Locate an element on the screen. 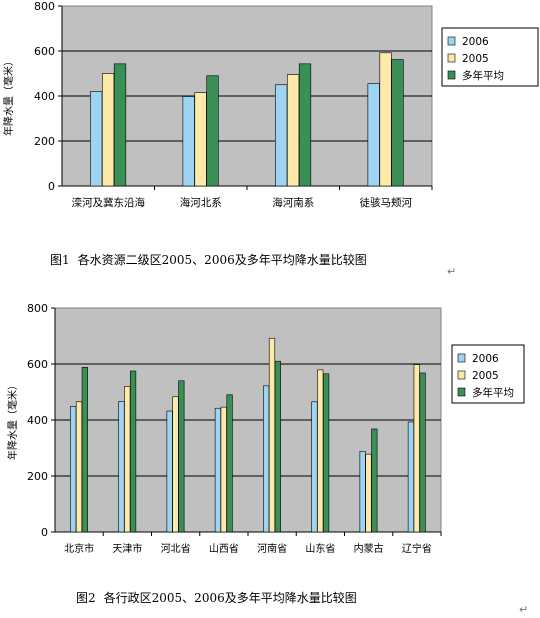  legend-box is located at coordinates (490, 57).